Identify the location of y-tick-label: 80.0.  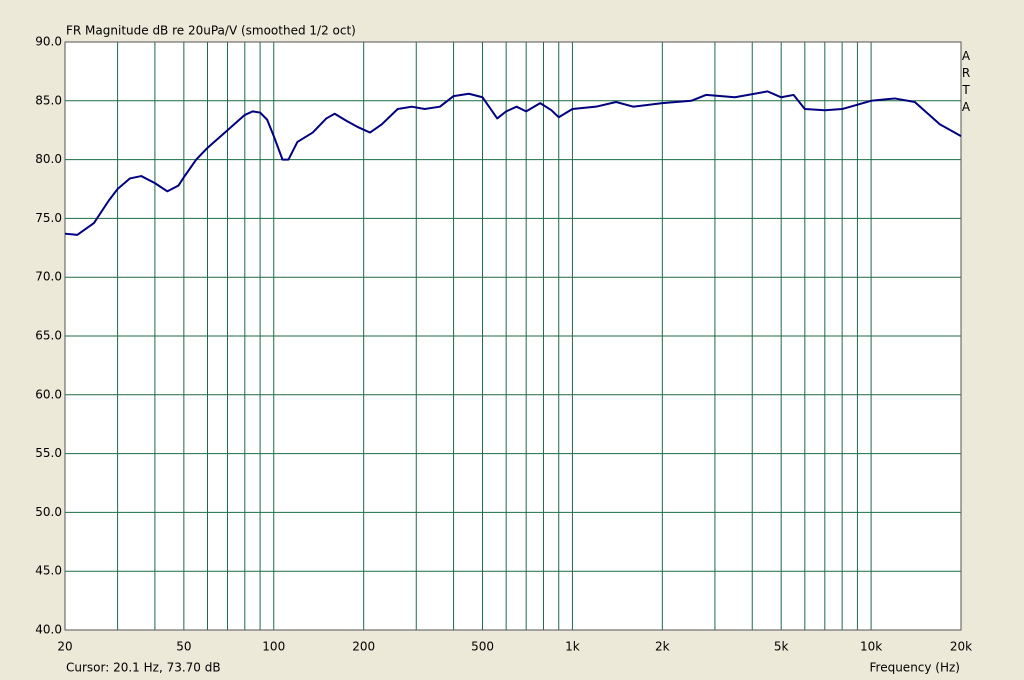
(48, 159).